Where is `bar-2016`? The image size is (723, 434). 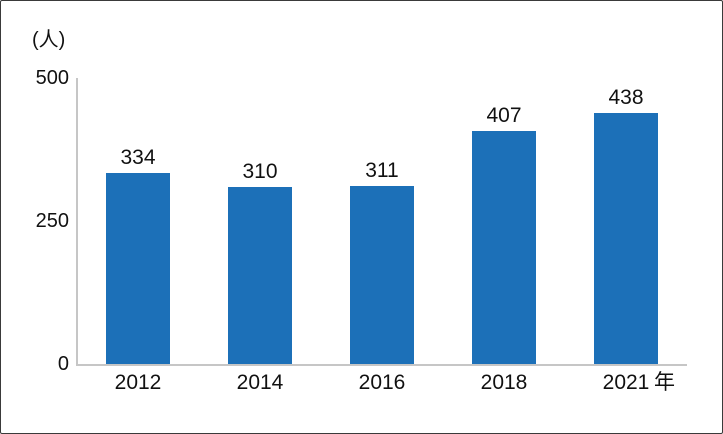
bar-2016 is located at coordinates (382, 275).